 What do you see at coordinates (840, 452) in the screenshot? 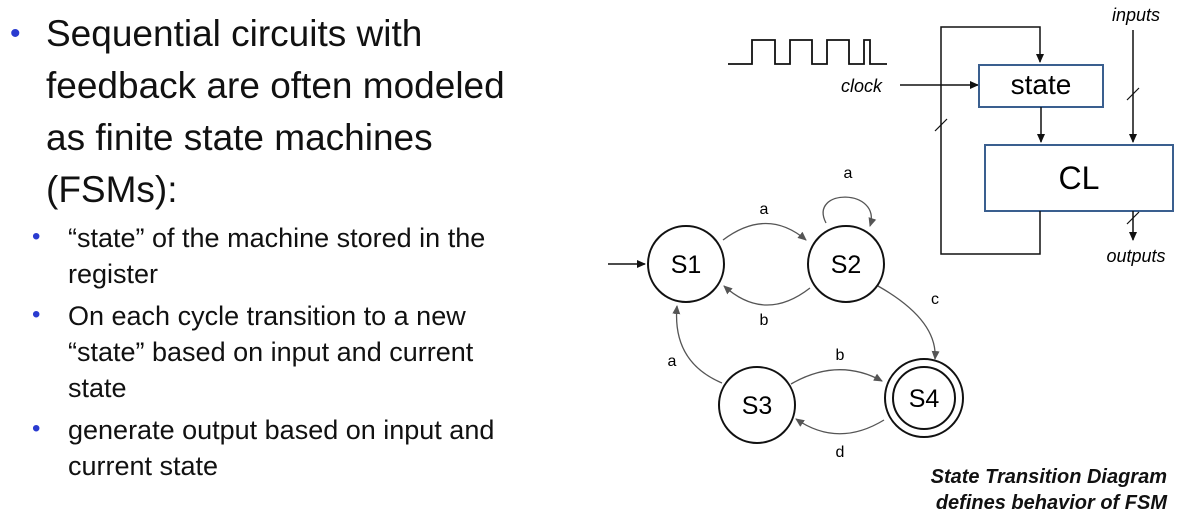
I see `transition-label: d` at bounding box center [840, 452].